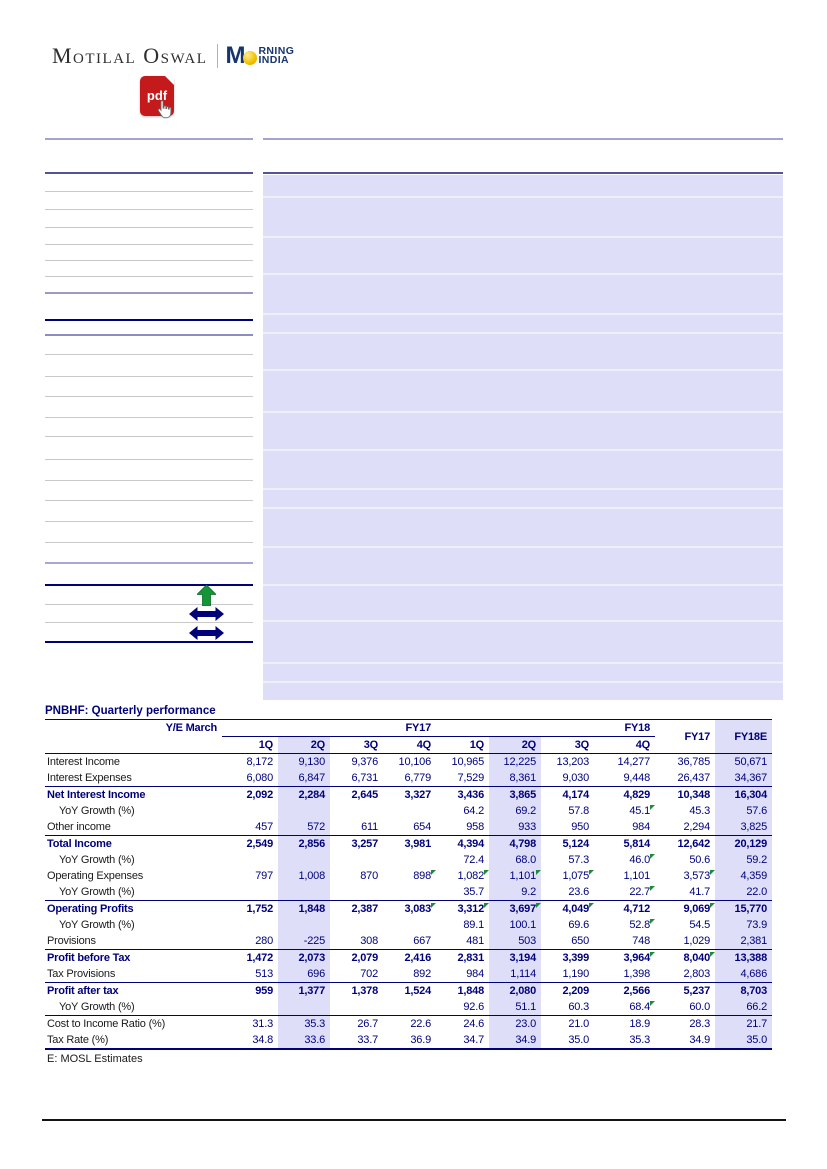  What do you see at coordinates (264, 827) in the screenshot?
I see `value-cell: 457` at bounding box center [264, 827].